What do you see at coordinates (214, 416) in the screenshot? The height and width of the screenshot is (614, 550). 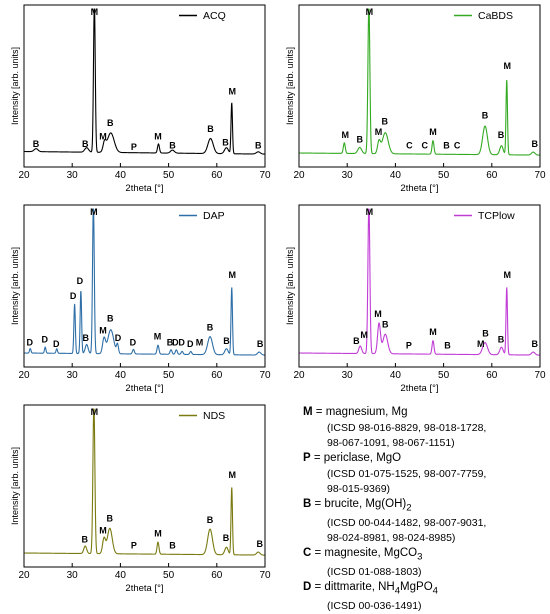 I see `legend-label: NDS` at bounding box center [214, 416].